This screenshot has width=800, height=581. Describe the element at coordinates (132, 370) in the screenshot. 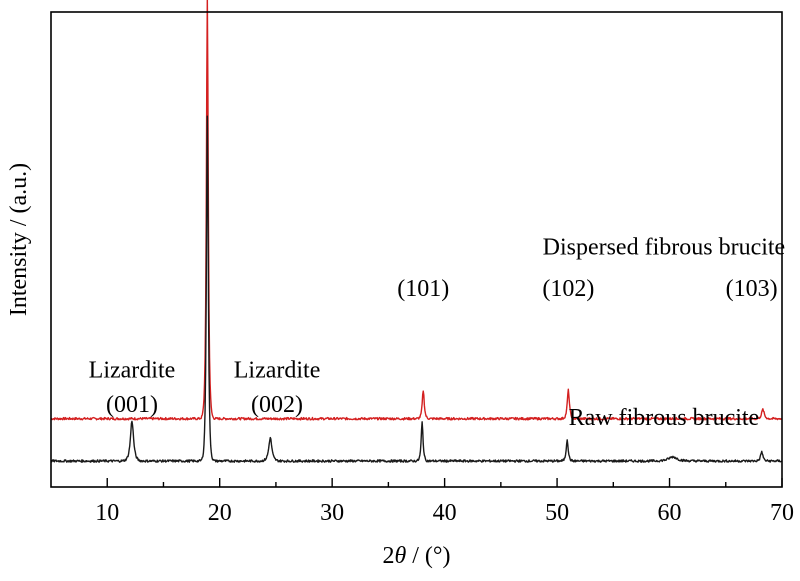

I see `annotation-ann-lizardite-1: Lizardite` at that location.